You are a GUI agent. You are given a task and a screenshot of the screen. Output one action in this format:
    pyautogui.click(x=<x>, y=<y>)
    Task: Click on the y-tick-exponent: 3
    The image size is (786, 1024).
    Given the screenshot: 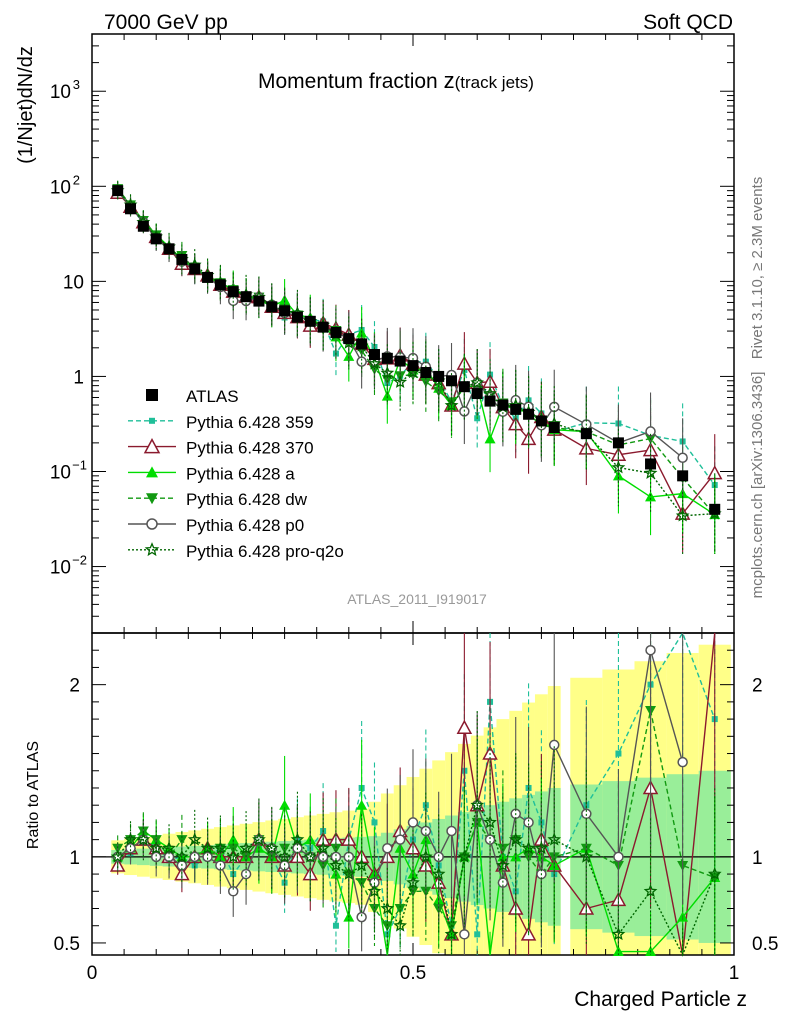 What is the action you would take?
    pyautogui.click(x=76, y=84)
    